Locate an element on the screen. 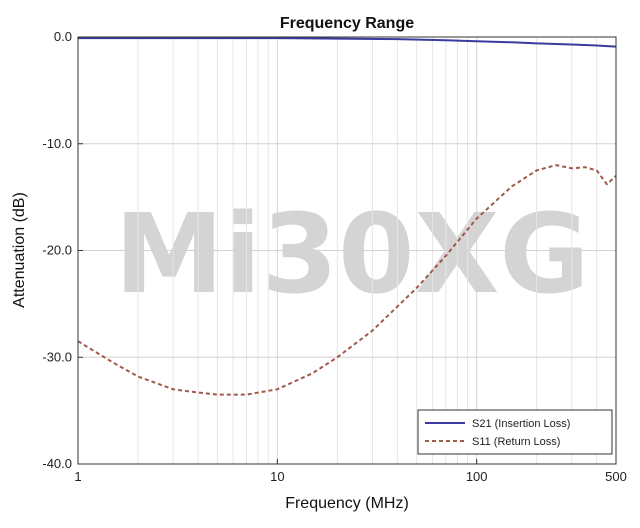 Image resolution: width=640 pixels, height=528 pixels. x-tick-label: 100 is located at coordinates (477, 476).